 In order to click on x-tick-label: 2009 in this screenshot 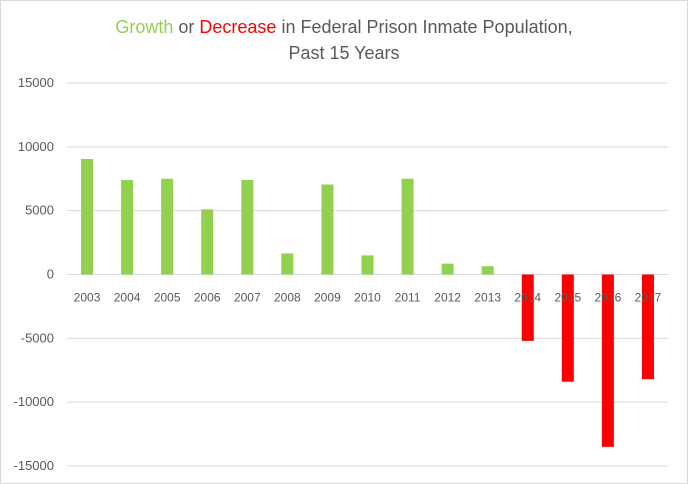, I will do `click(327, 298)`.